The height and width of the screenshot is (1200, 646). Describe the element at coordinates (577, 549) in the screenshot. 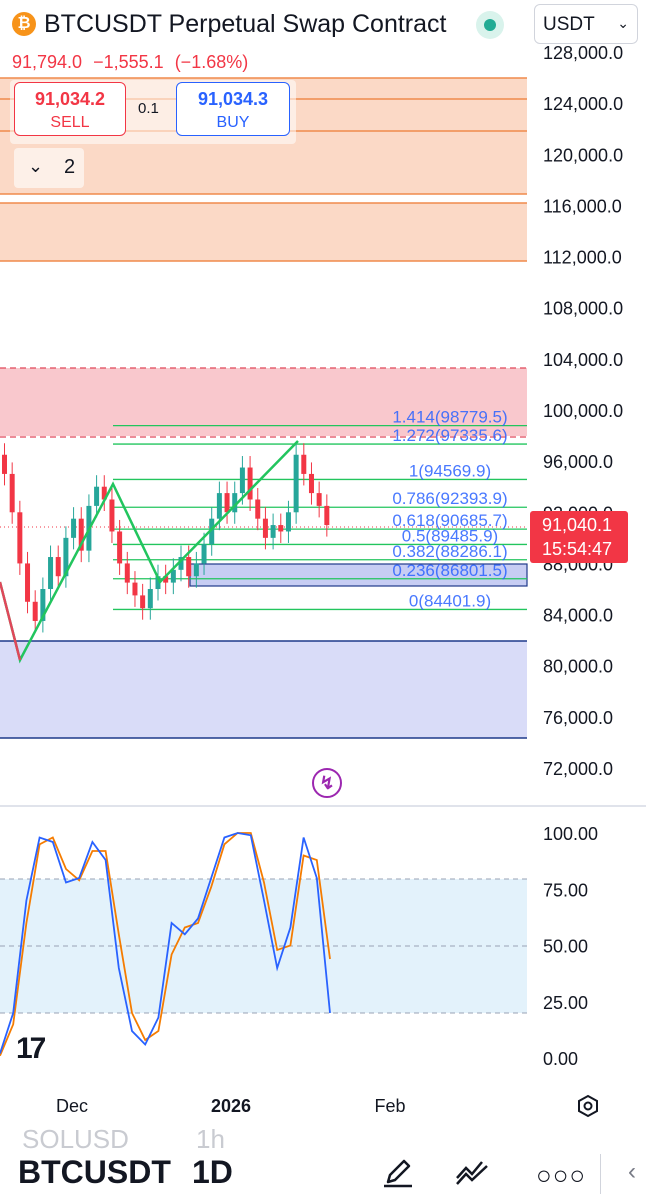

I see `bar-countdown: 15:54:47` at that location.